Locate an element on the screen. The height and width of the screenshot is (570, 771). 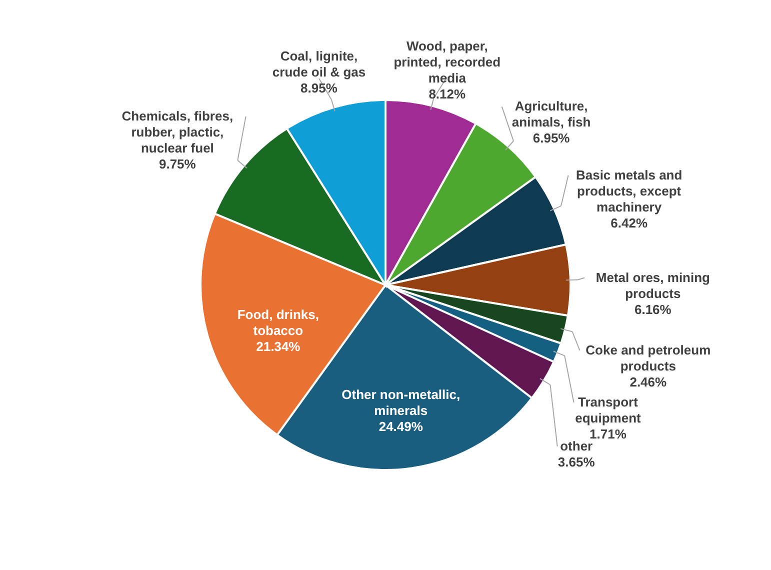
data-label: 6.16% is located at coordinates (653, 309).